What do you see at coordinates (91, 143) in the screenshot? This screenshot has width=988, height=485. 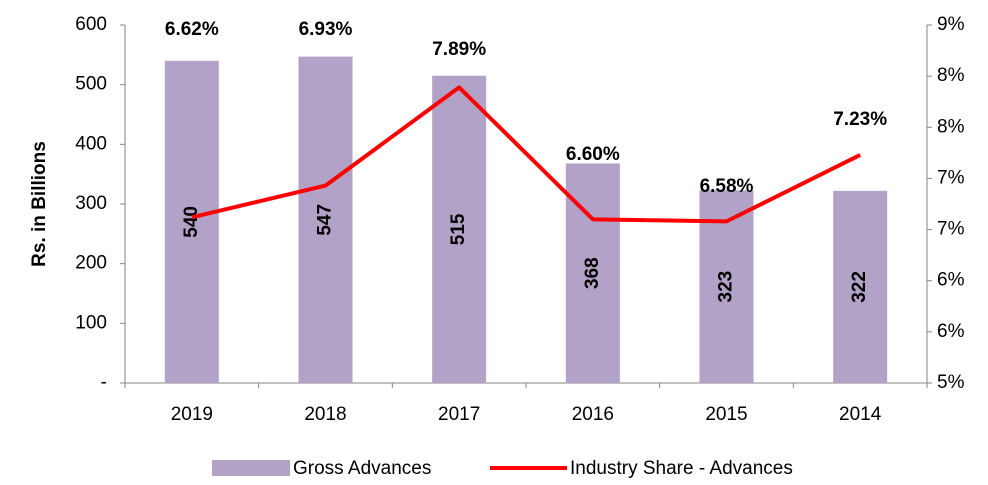 I see `y-tick-label: 400` at bounding box center [91, 143].